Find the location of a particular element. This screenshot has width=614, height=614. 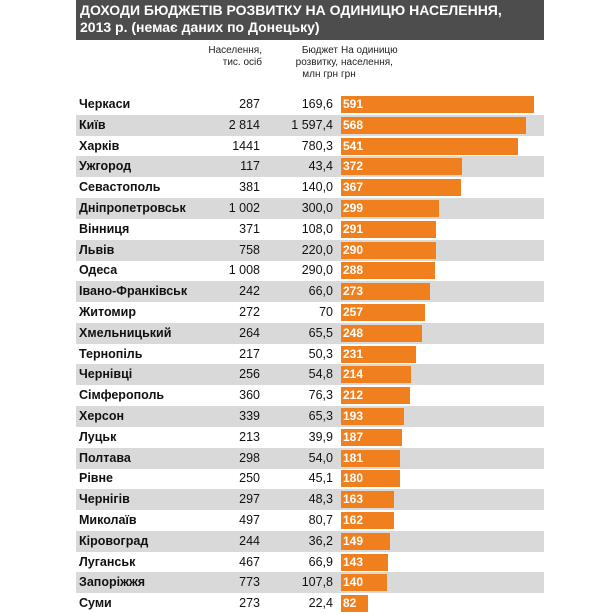

per-capita-label: 143 is located at coordinates (353, 562).